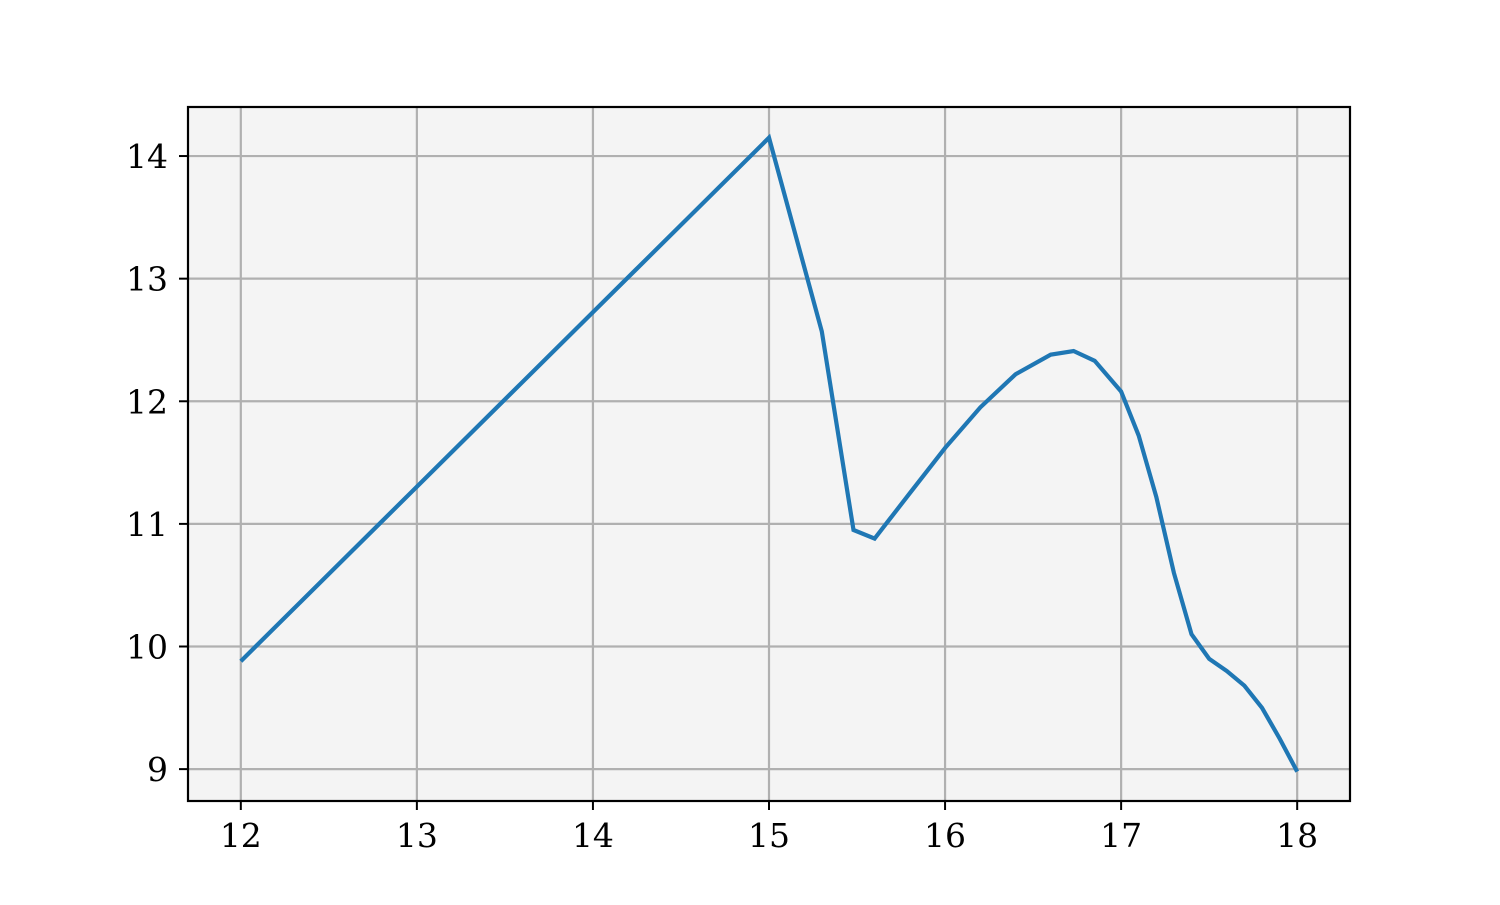 The image size is (1500, 905). Describe the element at coordinates (945, 835) in the screenshot. I see `x-tick-label: 16` at that location.